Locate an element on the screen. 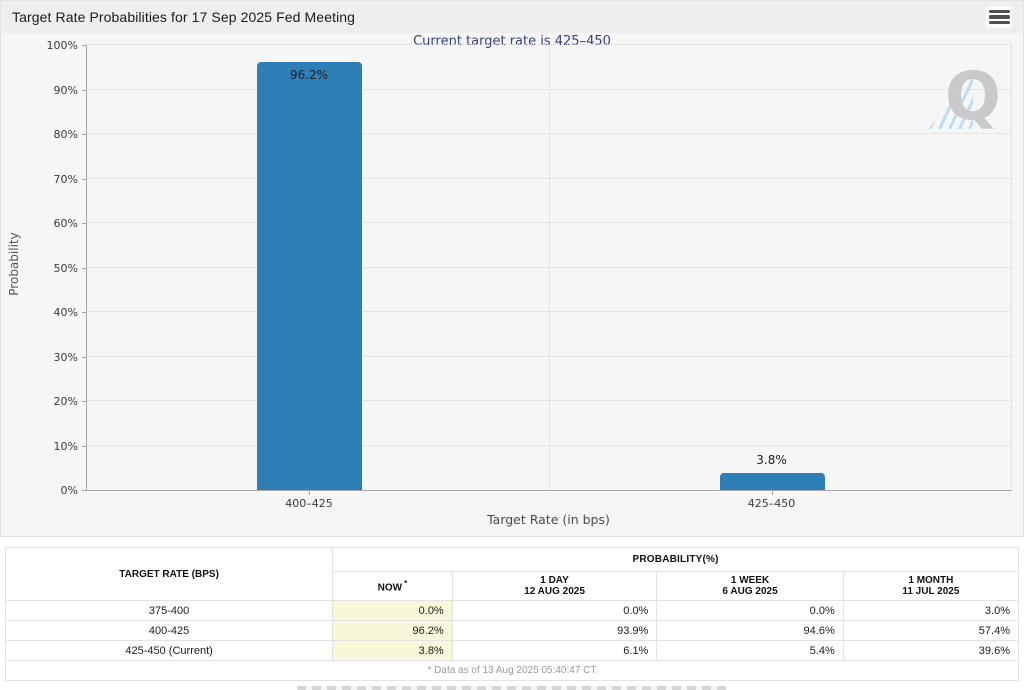 This screenshot has width=1024, height=690. col-header-1month-date: 11 JUL 2025 is located at coordinates (931, 591).